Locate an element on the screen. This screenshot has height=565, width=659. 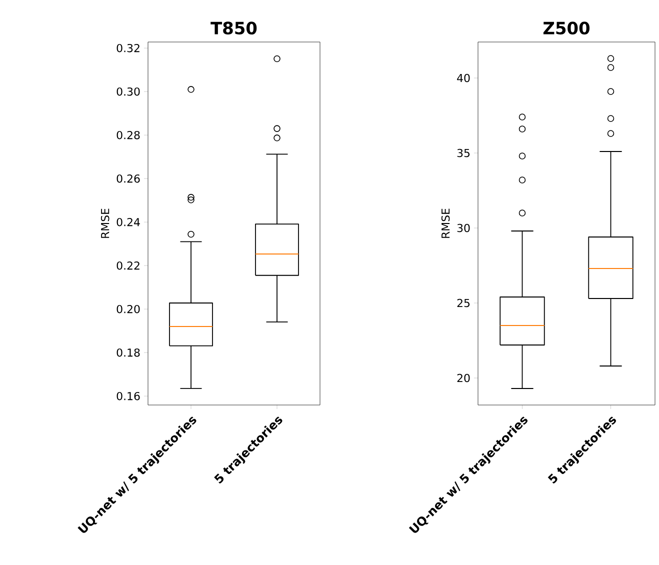
y-tick-label: 25 is located at coordinates (463, 303).